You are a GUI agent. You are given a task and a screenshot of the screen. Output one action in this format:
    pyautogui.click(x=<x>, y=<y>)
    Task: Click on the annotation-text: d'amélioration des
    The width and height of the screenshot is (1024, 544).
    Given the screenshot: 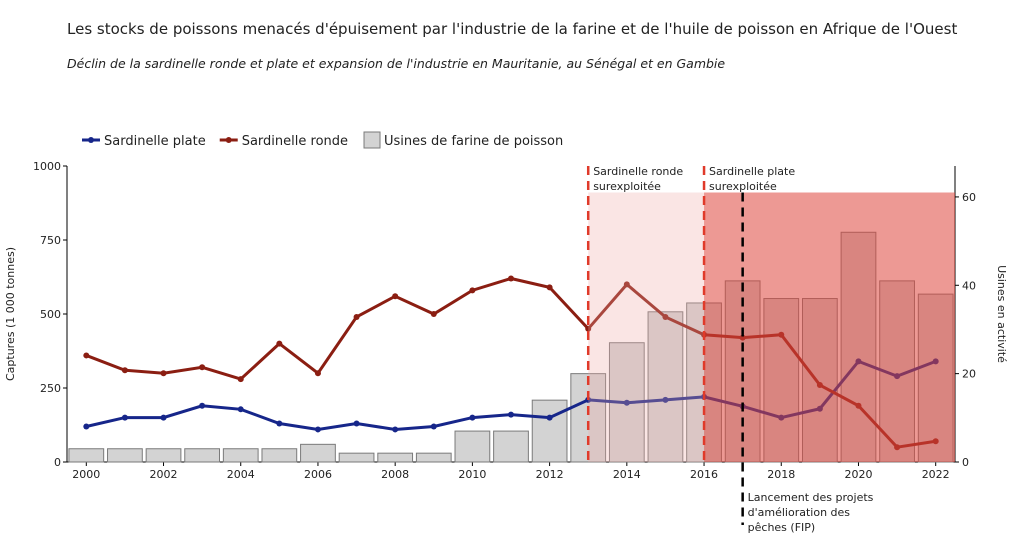 What is the action you would take?
    pyautogui.click(x=799, y=512)
    